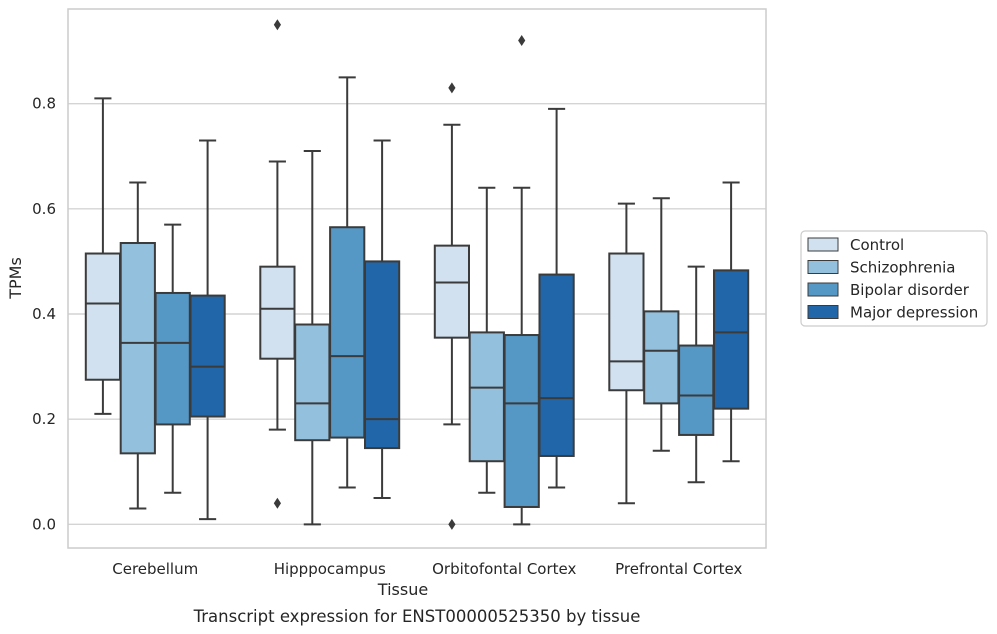 This screenshot has height=634, width=997. What do you see at coordinates (678, 569) in the screenshot?
I see `x-tick-label: Prefrontal Cortex` at bounding box center [678, 569].